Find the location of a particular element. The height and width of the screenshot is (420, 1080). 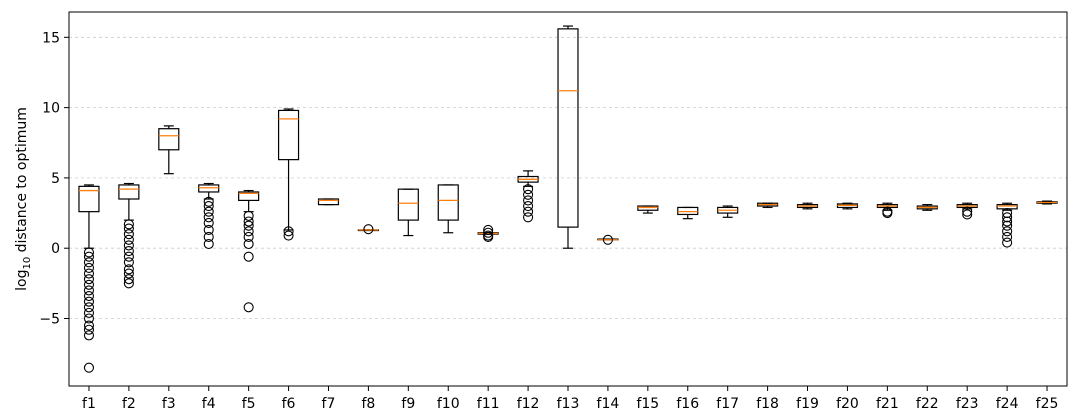

y-tick-label: 0 is located at coordinates (55, 249).